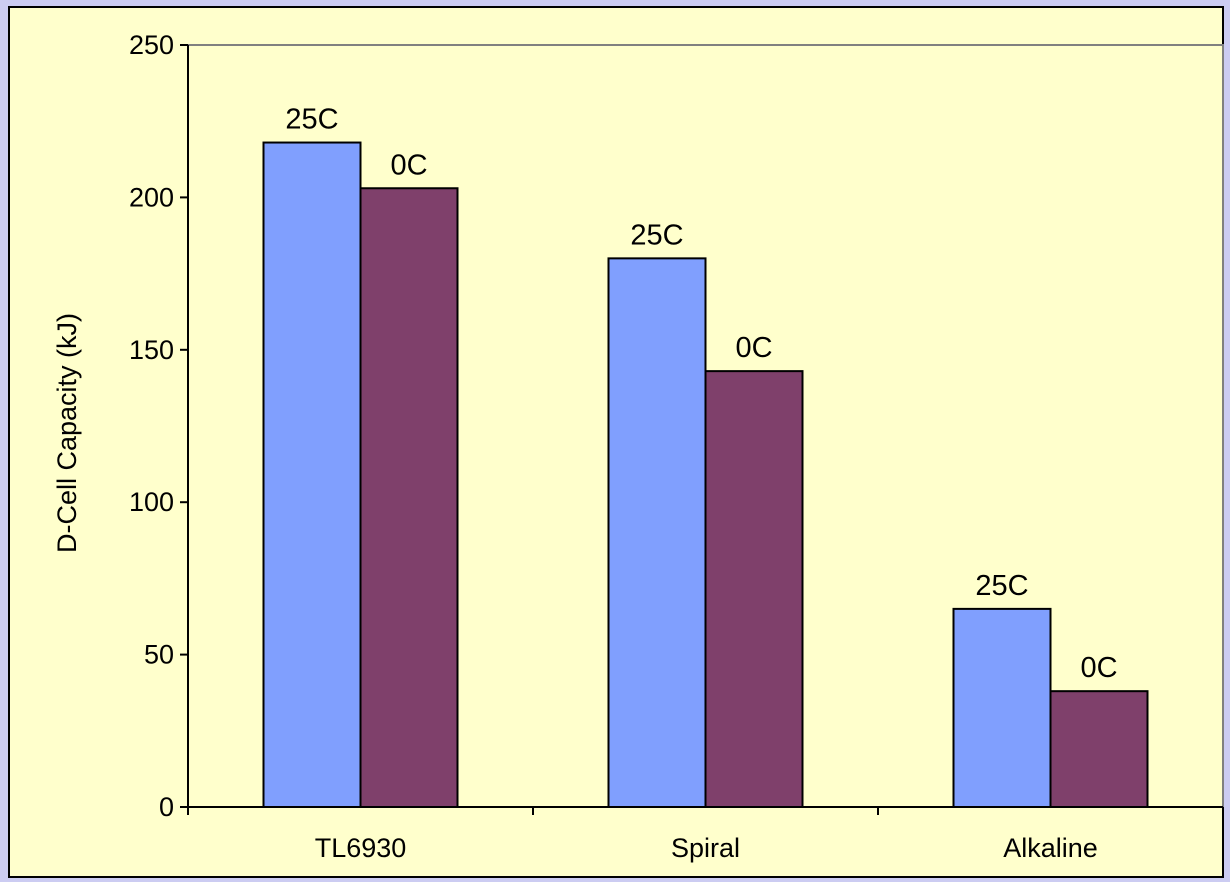 This screenshot has height=882, width=1230. What do you see at coordinates (159, 655) in the screenshot?
I see `y-tick-label: 50` at bounding box center [159, 655].